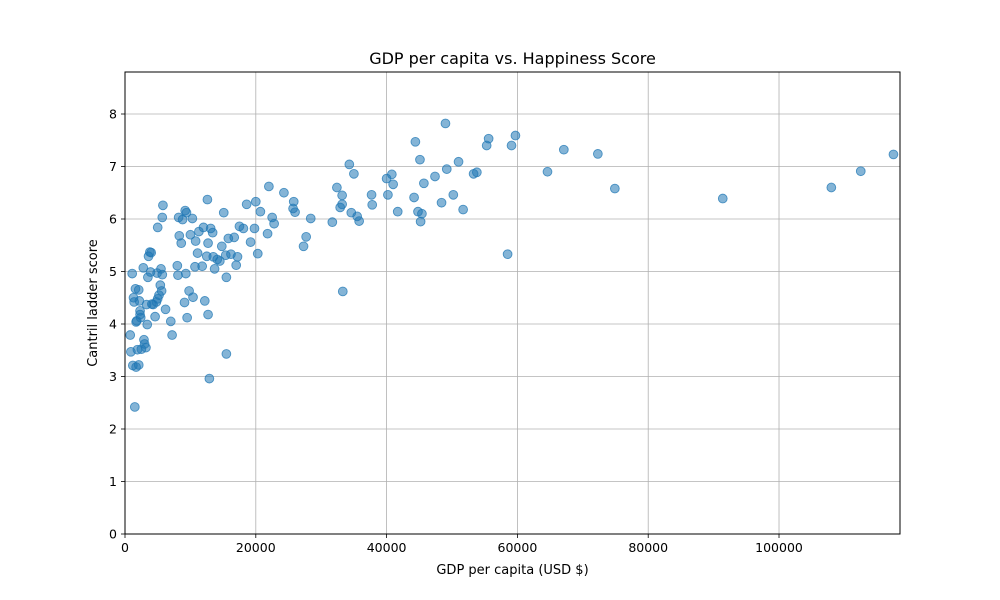  What do you see at coordinates (113, 219) in the screenshot?
I see `y-tick-label: 6` at bounding box center [113, 219].